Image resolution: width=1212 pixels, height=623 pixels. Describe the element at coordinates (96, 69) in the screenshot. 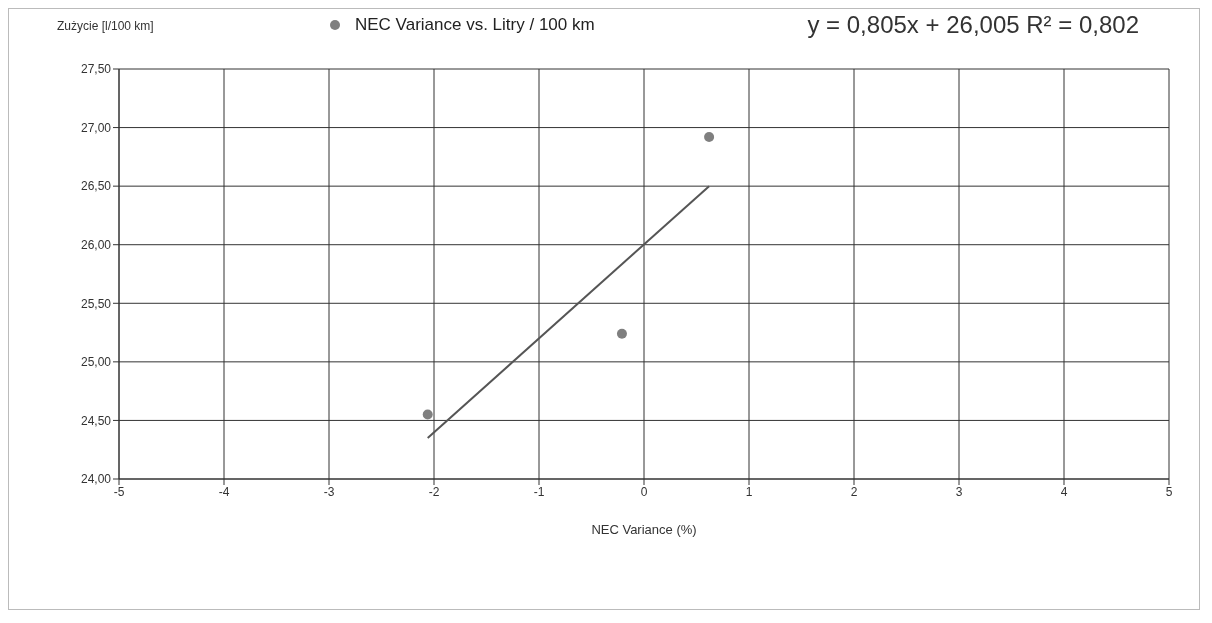

I see `y-tick-label: 27,50` at that location.